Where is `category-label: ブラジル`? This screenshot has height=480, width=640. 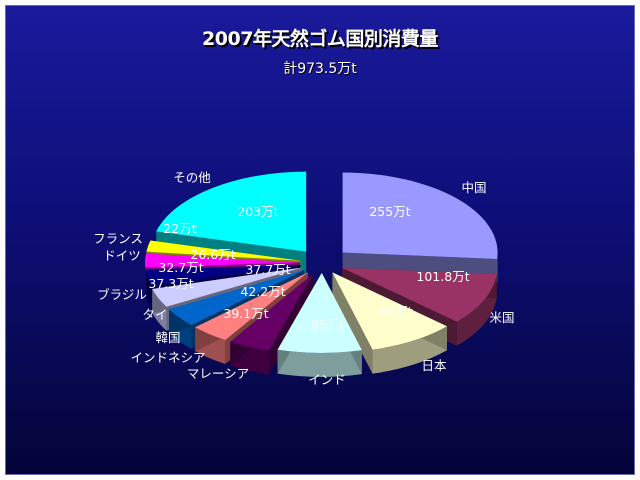
category-label: ブラジル is located at coordinates (122, 294).